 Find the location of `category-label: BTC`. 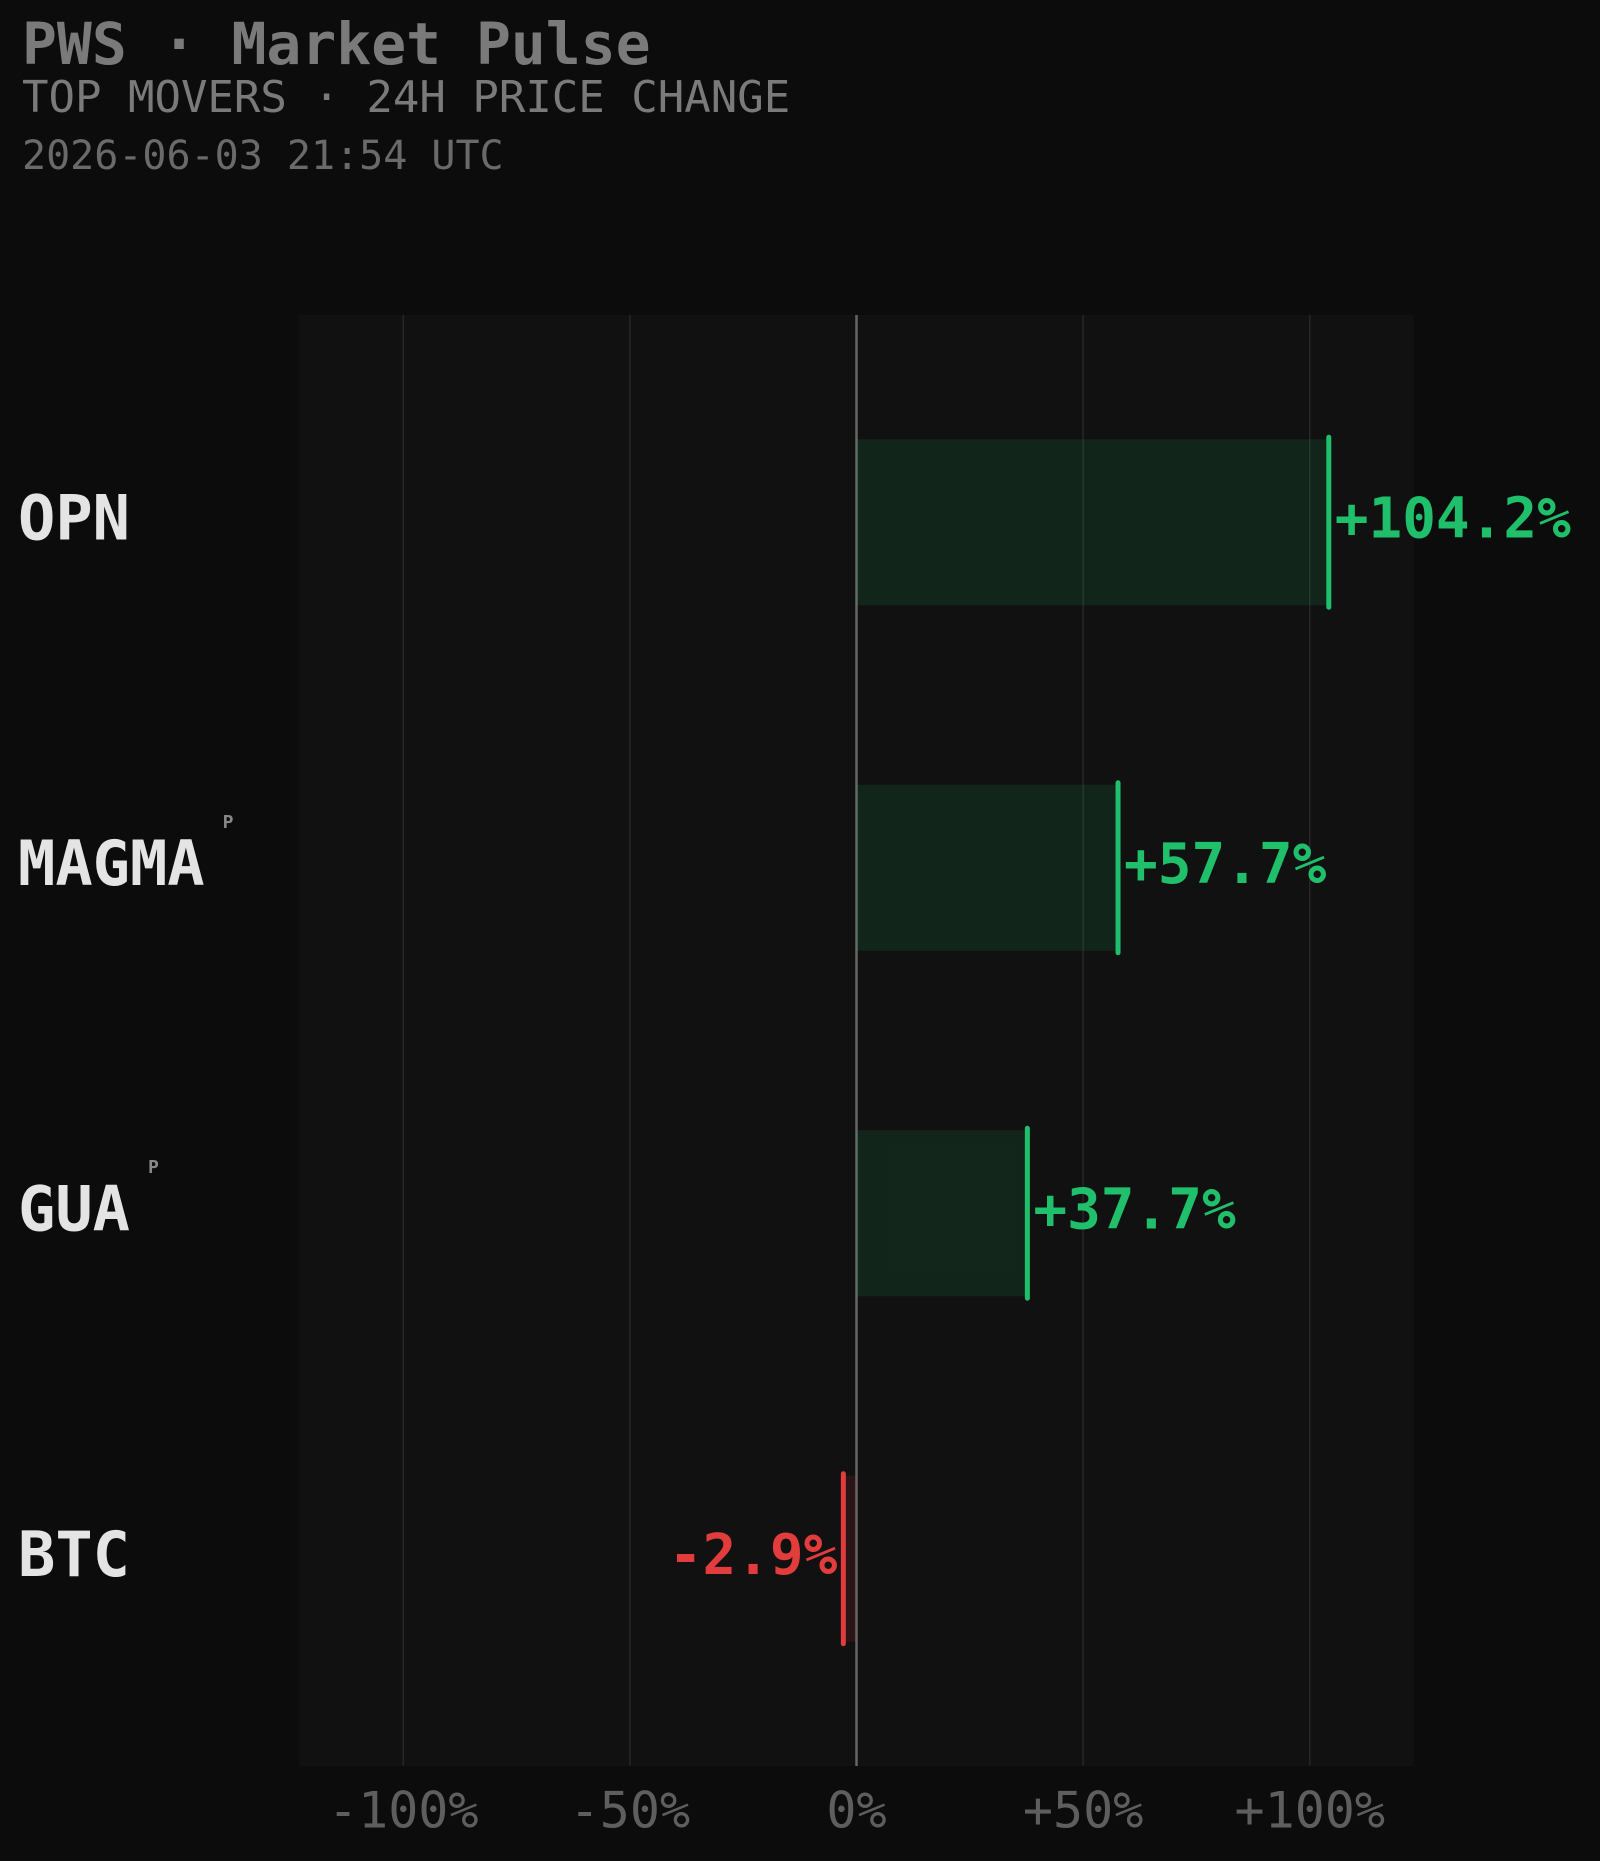

category-label: BTC is located at coordinates (74, 1554).